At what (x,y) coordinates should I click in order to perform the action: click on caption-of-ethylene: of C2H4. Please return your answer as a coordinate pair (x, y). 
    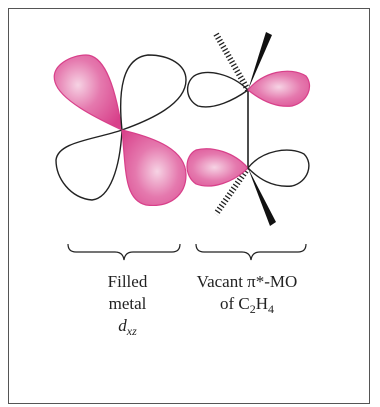
    Looking at the image, I should click on (247, 304).